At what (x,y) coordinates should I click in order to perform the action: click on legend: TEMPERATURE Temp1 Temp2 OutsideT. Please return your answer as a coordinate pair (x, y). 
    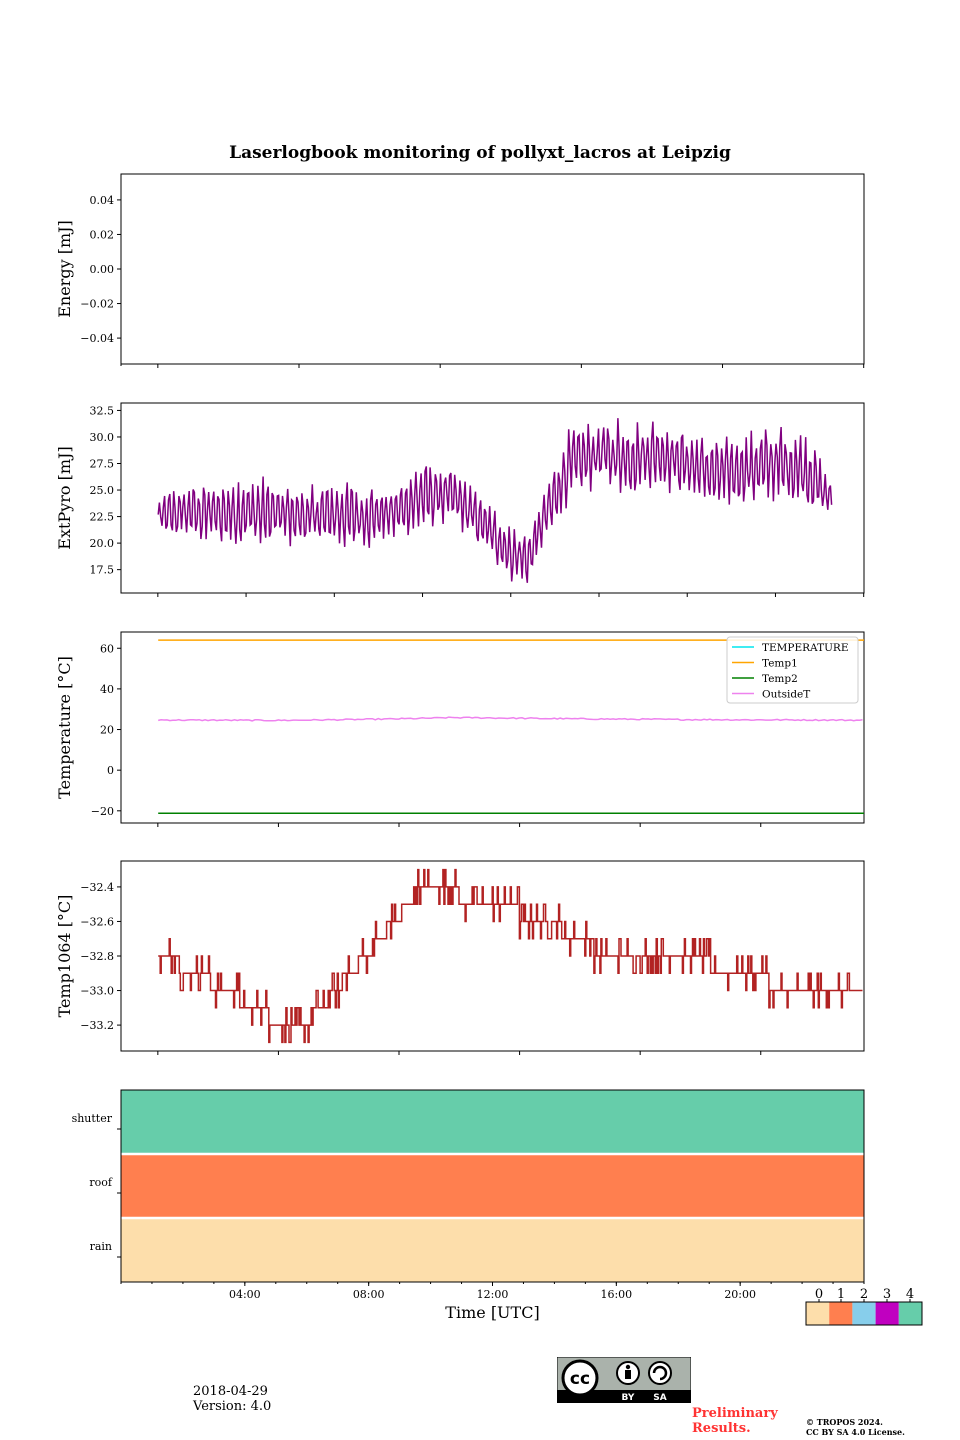
    Looking at the image, I should click on (792, 670).